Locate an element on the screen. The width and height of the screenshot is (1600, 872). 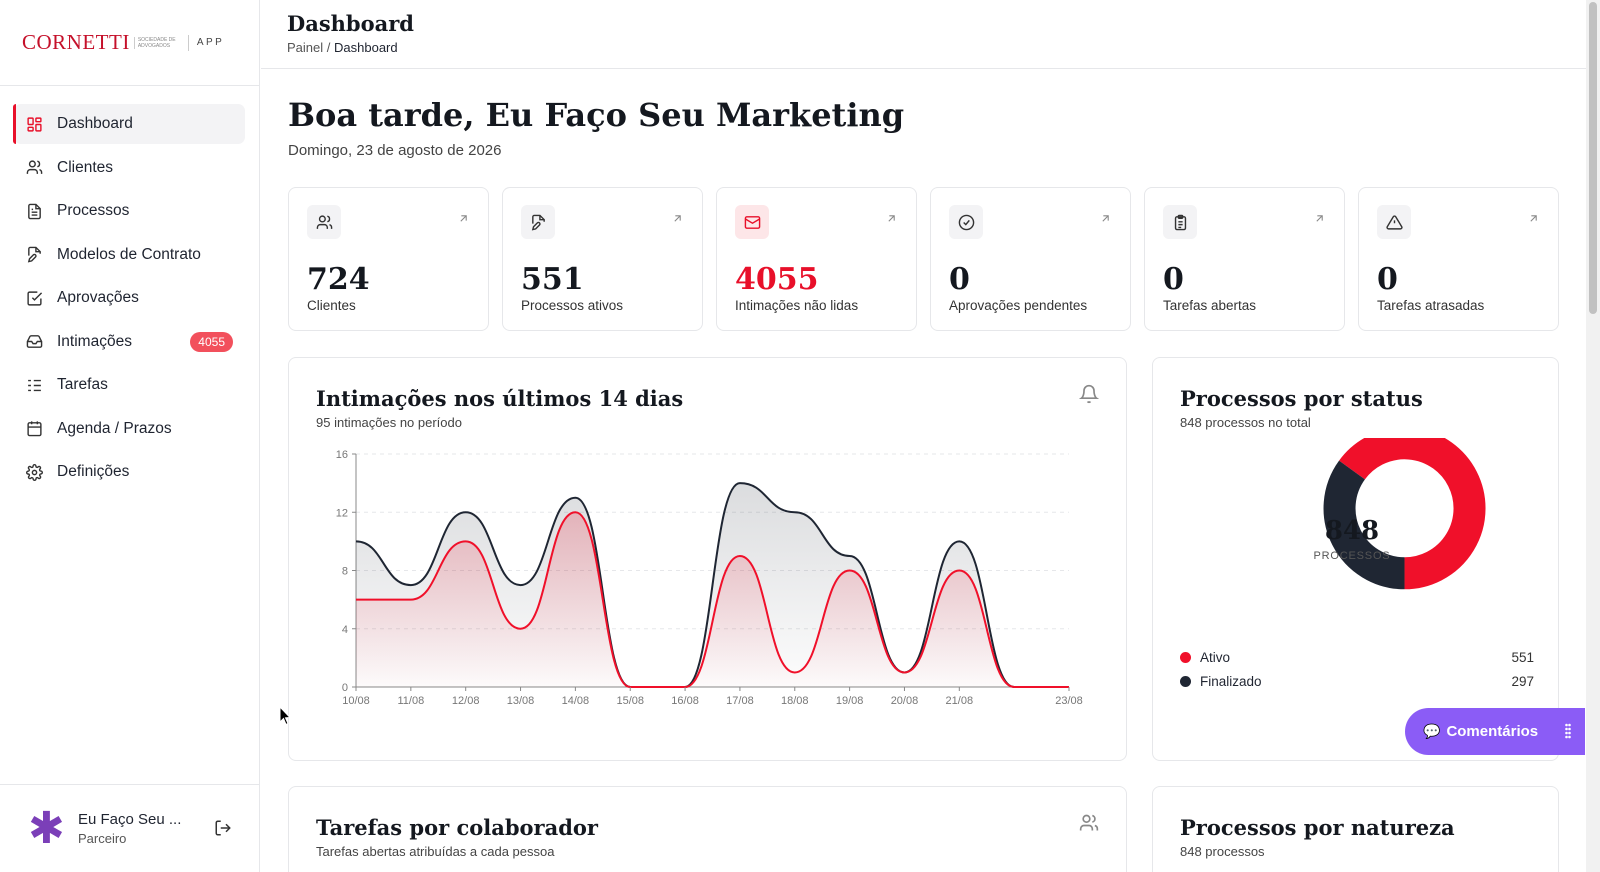
brand: CORNETTI SOCIEDADE DE ADVOGADOS APP is located at coordinates (129, 43).